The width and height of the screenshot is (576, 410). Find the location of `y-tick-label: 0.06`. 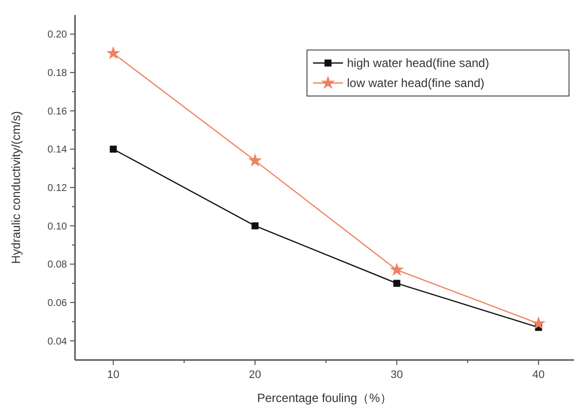

y-tick-label: 0.06 is located at coordinates (58, 303).